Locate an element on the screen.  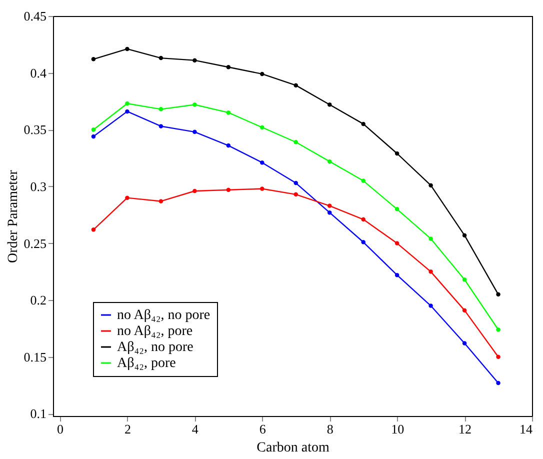
y-tick-label: 0.4 is located at coordinates (38, 72).